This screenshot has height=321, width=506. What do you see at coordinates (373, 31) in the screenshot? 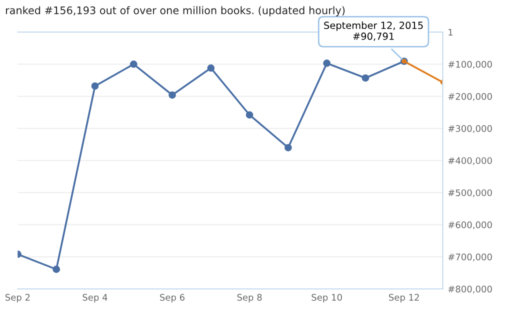
I see `annotation: September 12, 2015 #90,791` at bounding box center [373, 31].